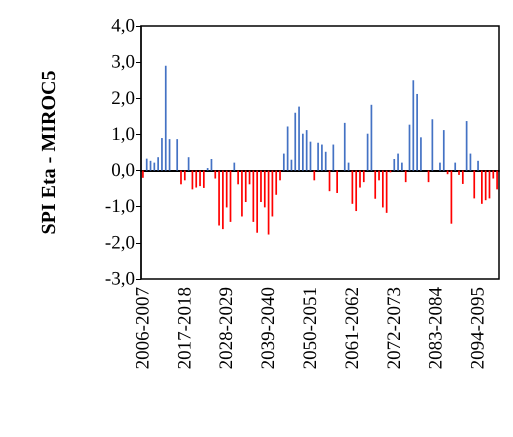  I want to click on y-tick-label: 4,0, so click(123, 26).